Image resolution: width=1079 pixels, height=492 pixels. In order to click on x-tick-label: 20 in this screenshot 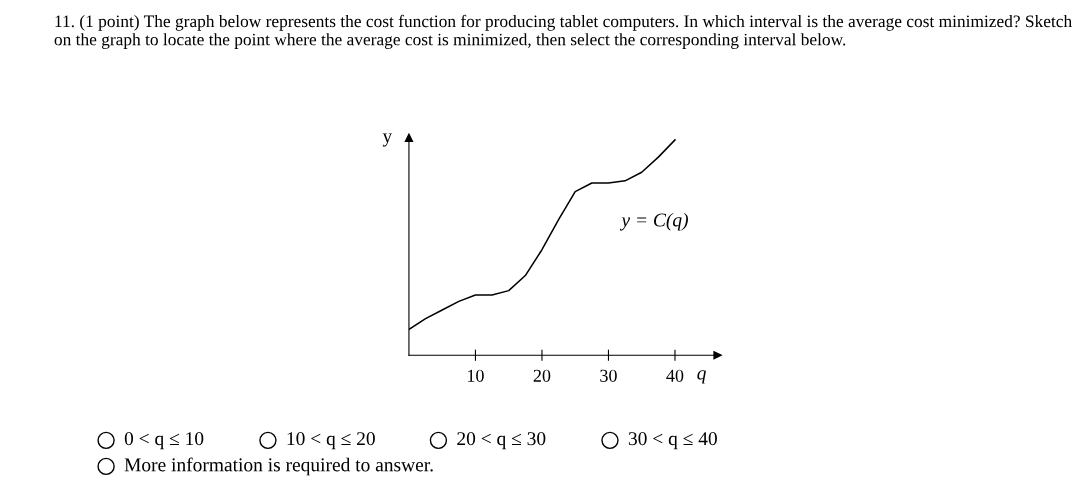, I will do `click(542, 375)`.